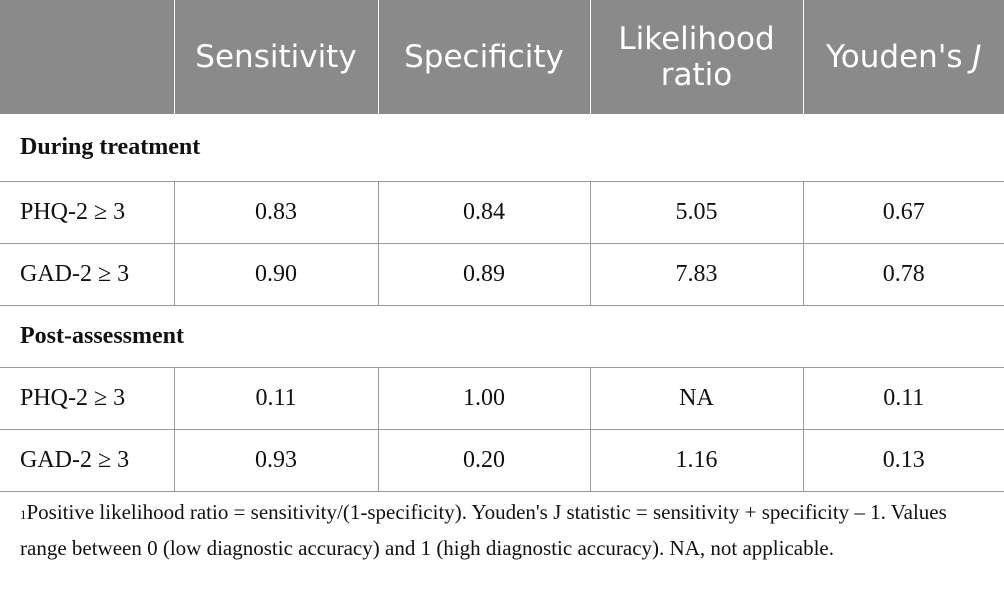 Image resolution: width=1004 pixels, height=613 pixels. What do you see at coordinates (696, 398) in the screenshot?
I see `cell-likelihood-ratio: NA` at bounding box center [696, 398].